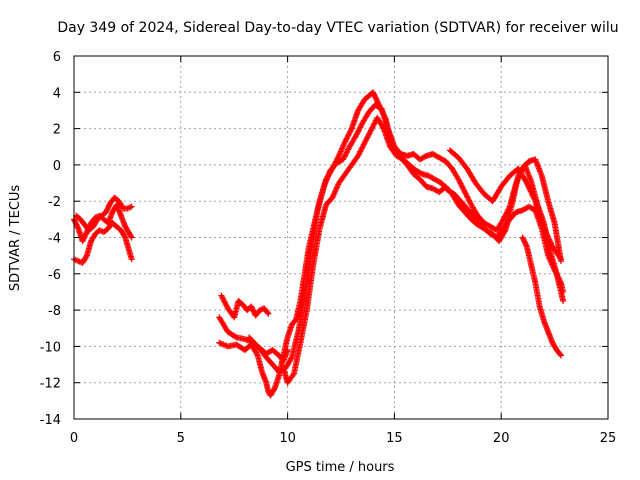 The height and width of the screenshot is (480, 640). I want to click on y-tick-label: -12, so click(50, 384).